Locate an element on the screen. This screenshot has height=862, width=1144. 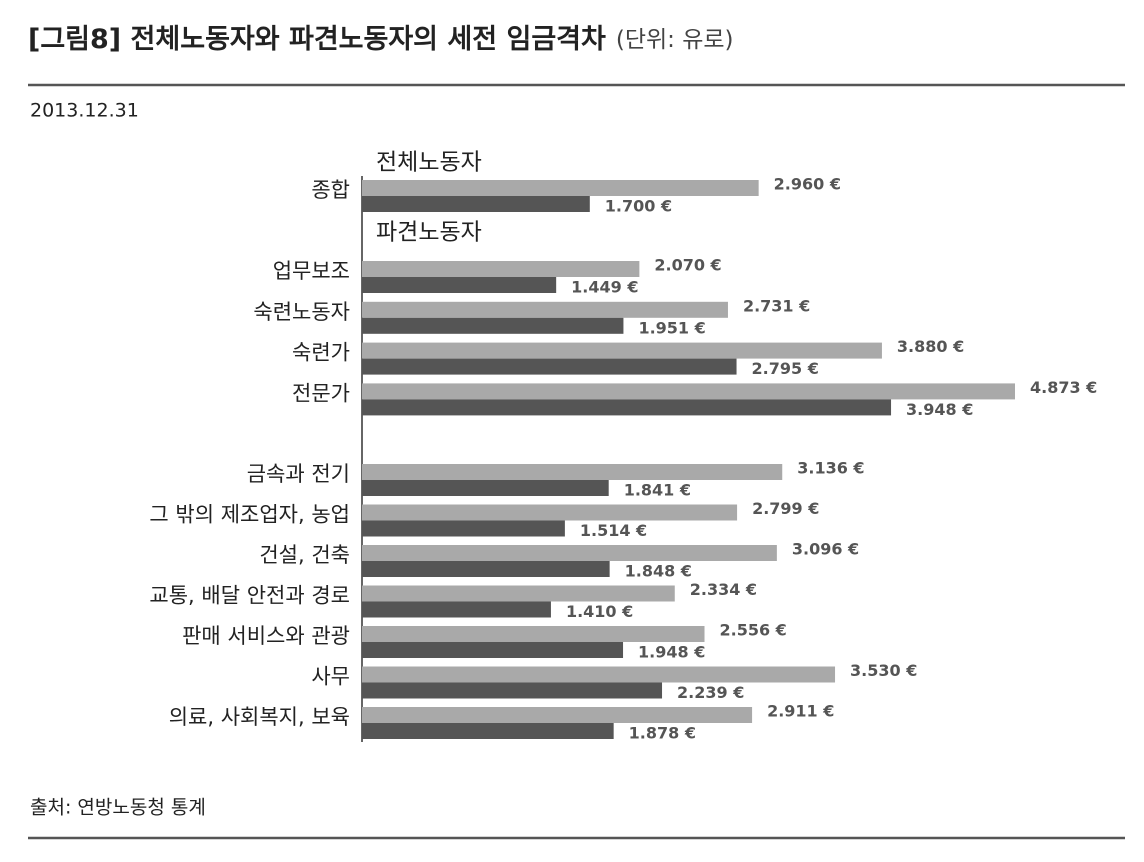
chart-title: [그림8] 전체노동자와 파견노동자의 세전 임금격차 (단위: 유로) is located at coordinates (381, 39).